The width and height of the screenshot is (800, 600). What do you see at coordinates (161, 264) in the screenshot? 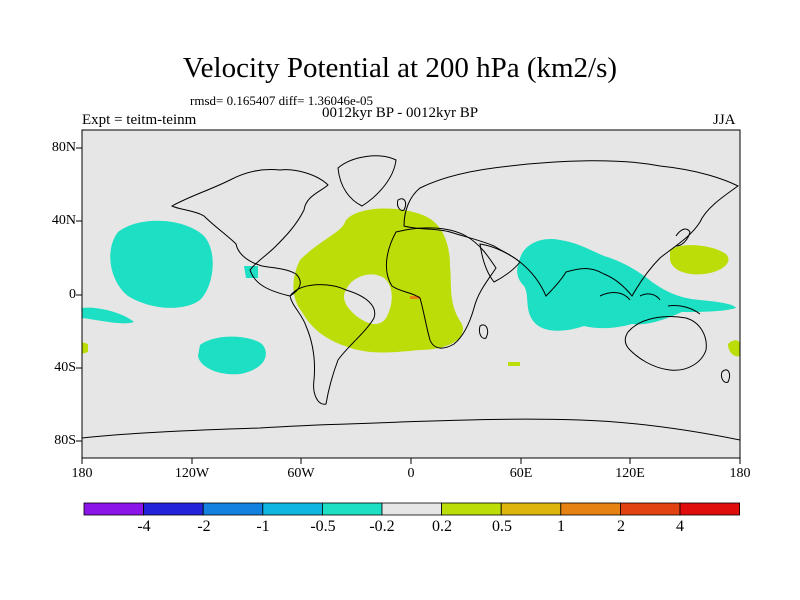
I see `north-pacific-negative-region` at bounding box center [161, 264].